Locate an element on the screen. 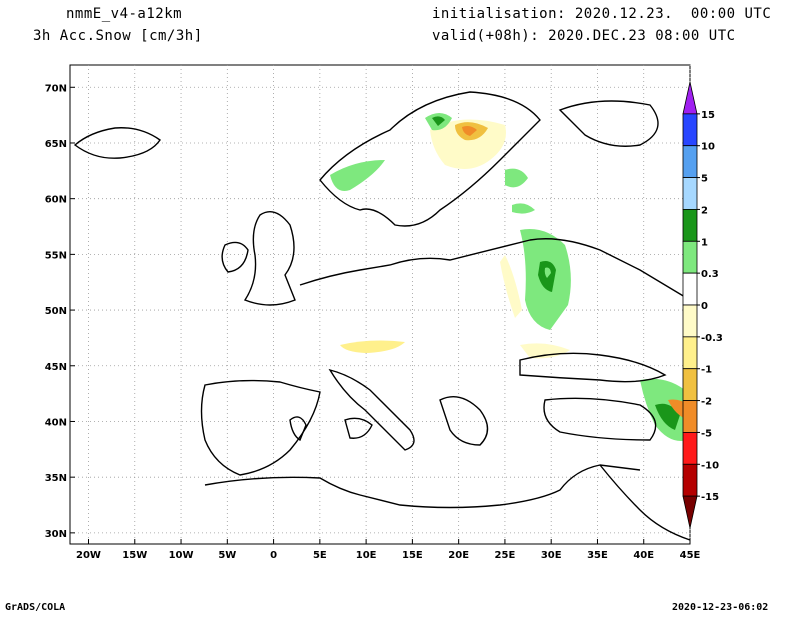 The height and width of the screenshot is (618, 800). colorbar-label: 0 is located at coordinates (704, 306).